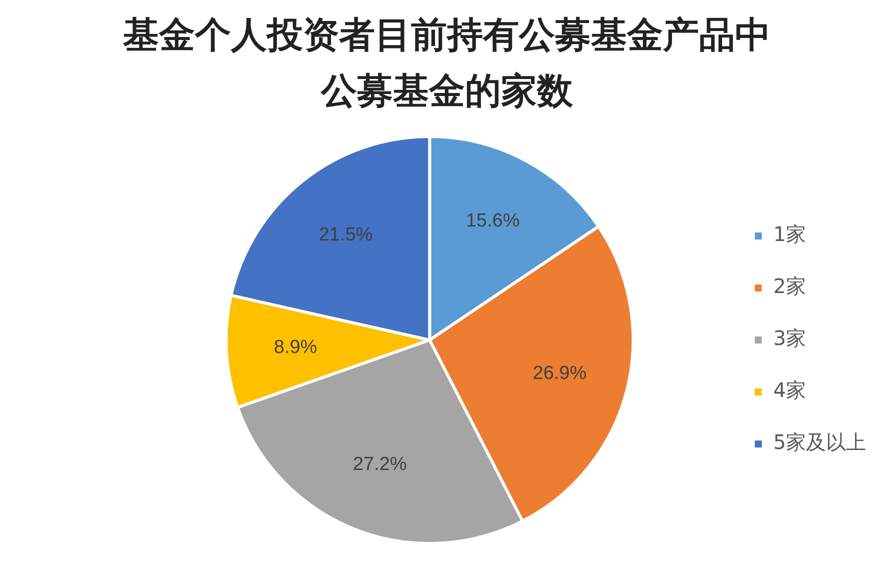  I want to click on legend-label: 5家及以上, so click(819, 442).